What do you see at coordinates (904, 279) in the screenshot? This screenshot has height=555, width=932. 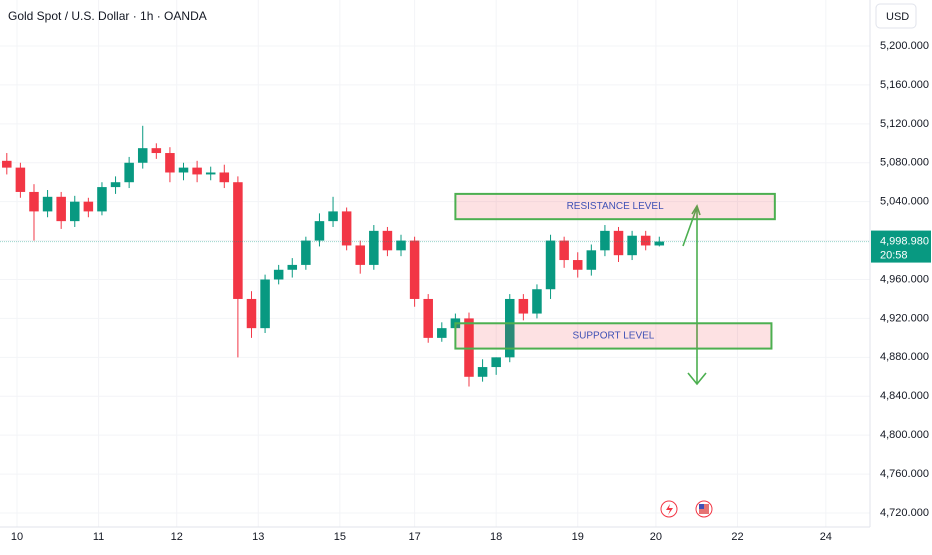 I see `y-tick-label: 4,960.000` at bounding box center [904, 279].